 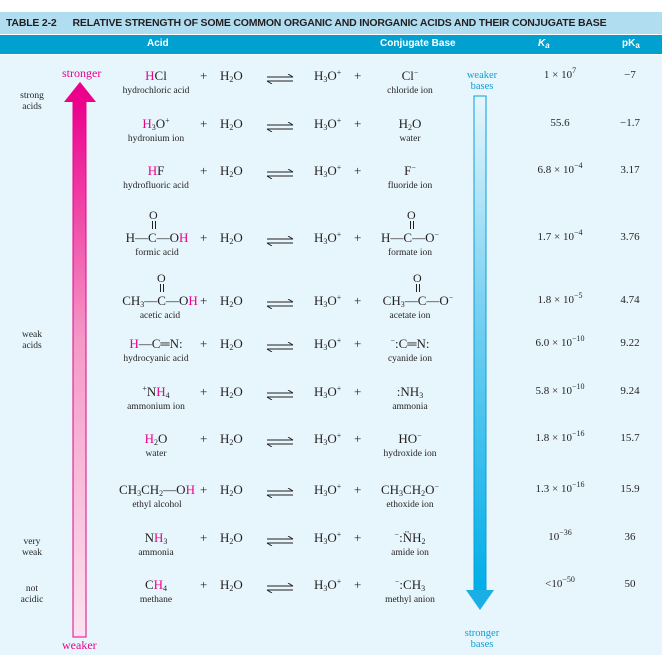 What do you see at coordinates (156, 553) in the screenshot?
I see `acid-name: ammonia` at bounding box center [156, 553].